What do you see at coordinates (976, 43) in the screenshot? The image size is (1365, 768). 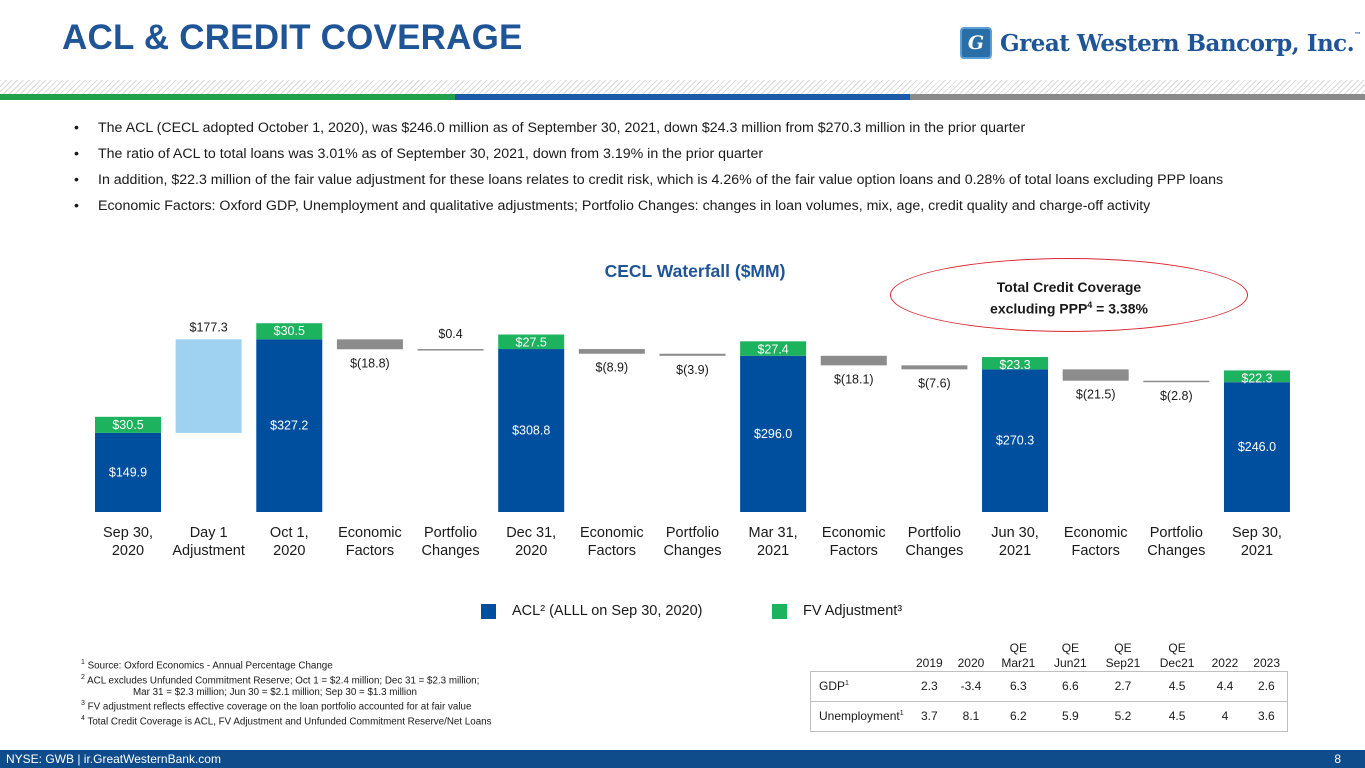 I see `logo-mark-icon: G` at bounding box center [976, 43].